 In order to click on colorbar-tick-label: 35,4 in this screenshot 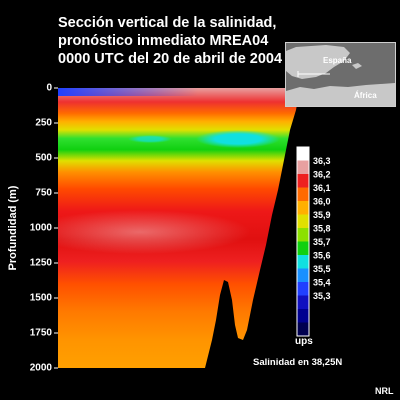, I will do `click(322, 283)`.